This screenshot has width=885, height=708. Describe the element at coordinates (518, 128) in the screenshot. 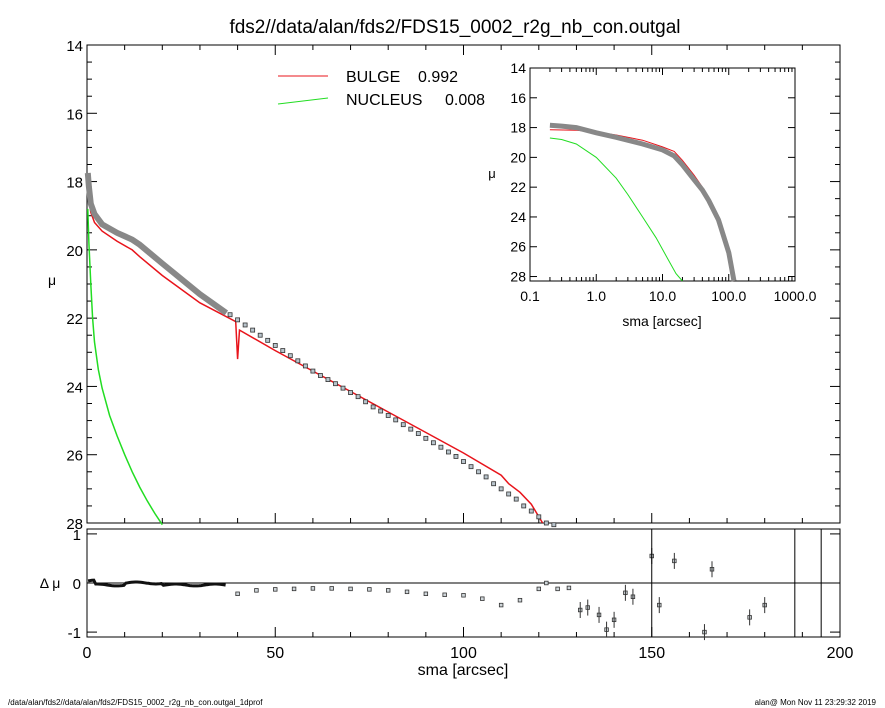

I see `inset-y-tick-label: 18` at that location.